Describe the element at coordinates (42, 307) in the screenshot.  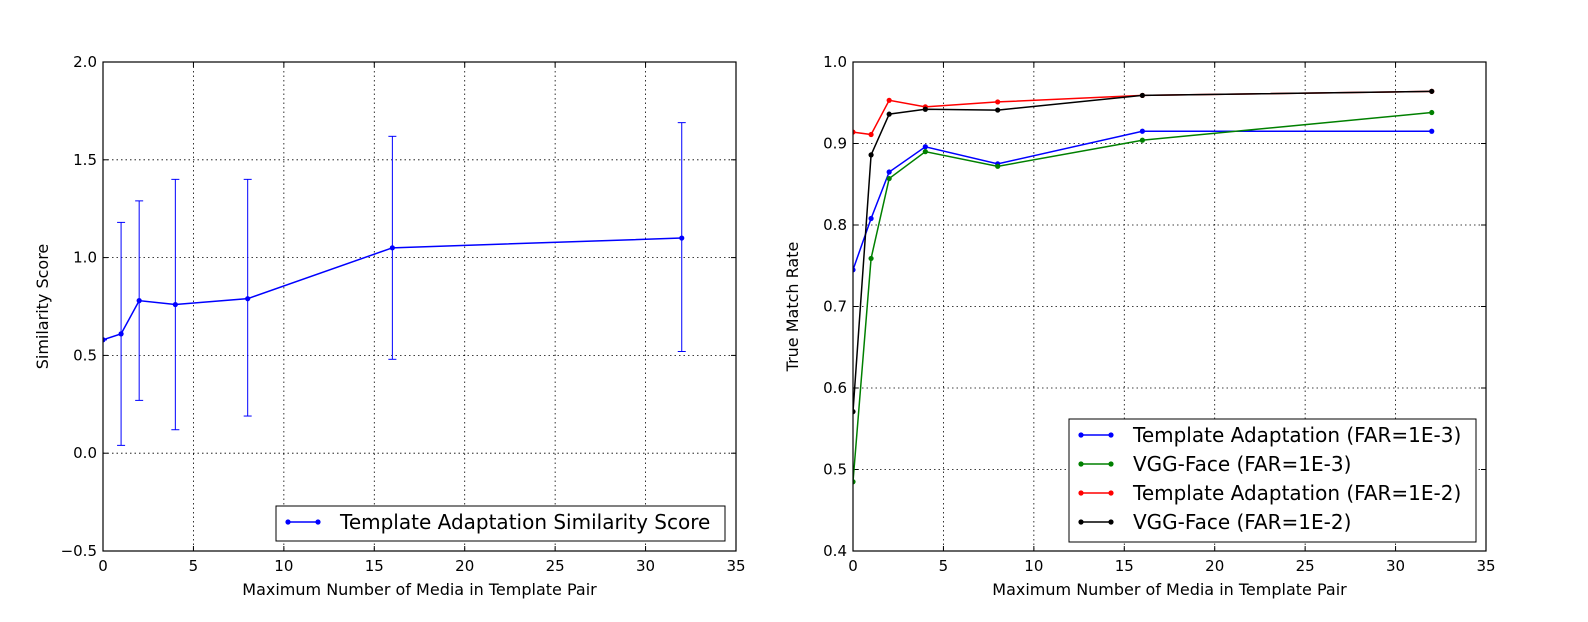
I see `y-axis-label: Similarity Score` at that location.